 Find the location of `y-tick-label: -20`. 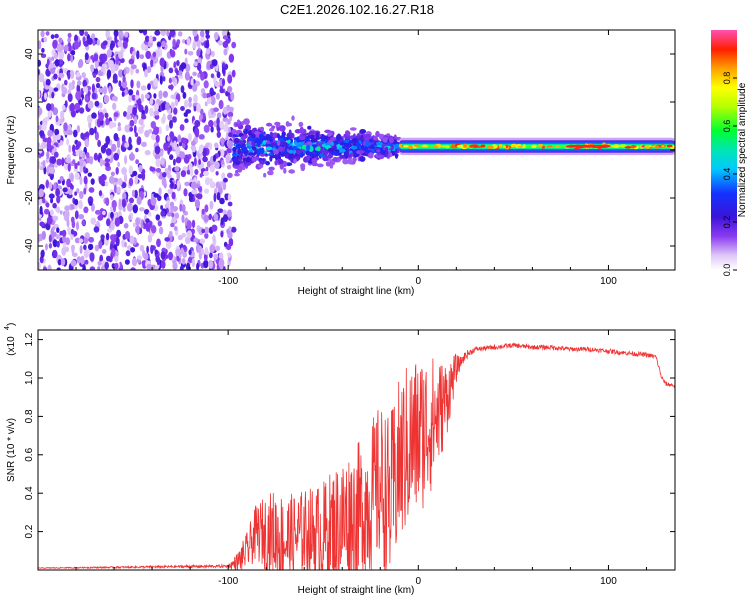

y-tick-label: -20 is located at coordinates (29, 197).